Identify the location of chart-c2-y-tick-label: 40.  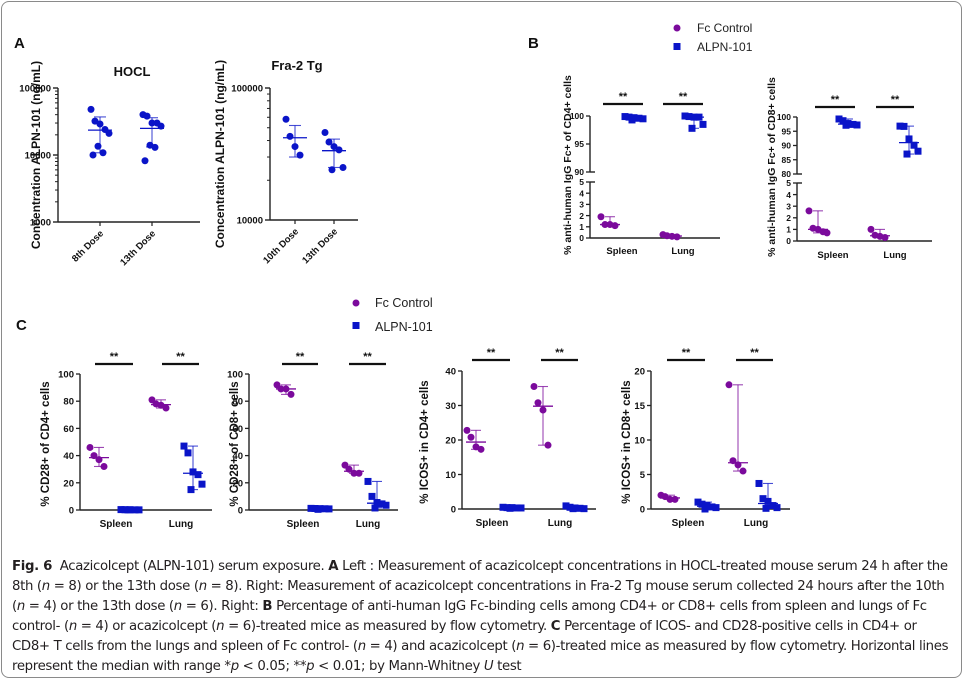
(237, 456).